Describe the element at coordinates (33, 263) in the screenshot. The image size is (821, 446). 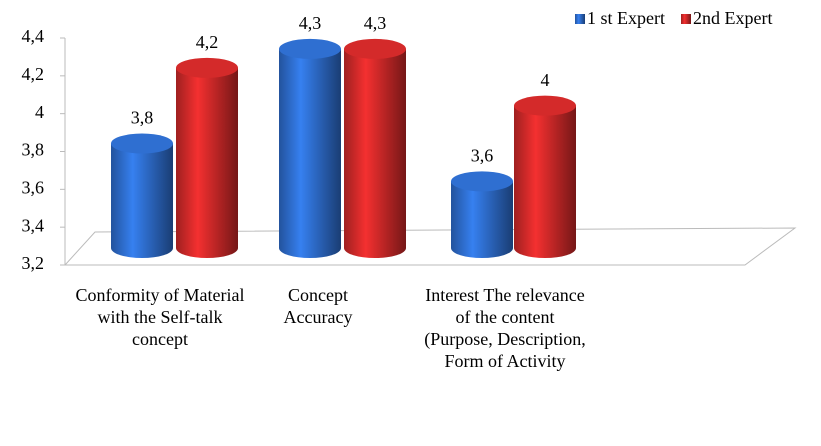
I see `y-tick-label: 3,2` at that location.